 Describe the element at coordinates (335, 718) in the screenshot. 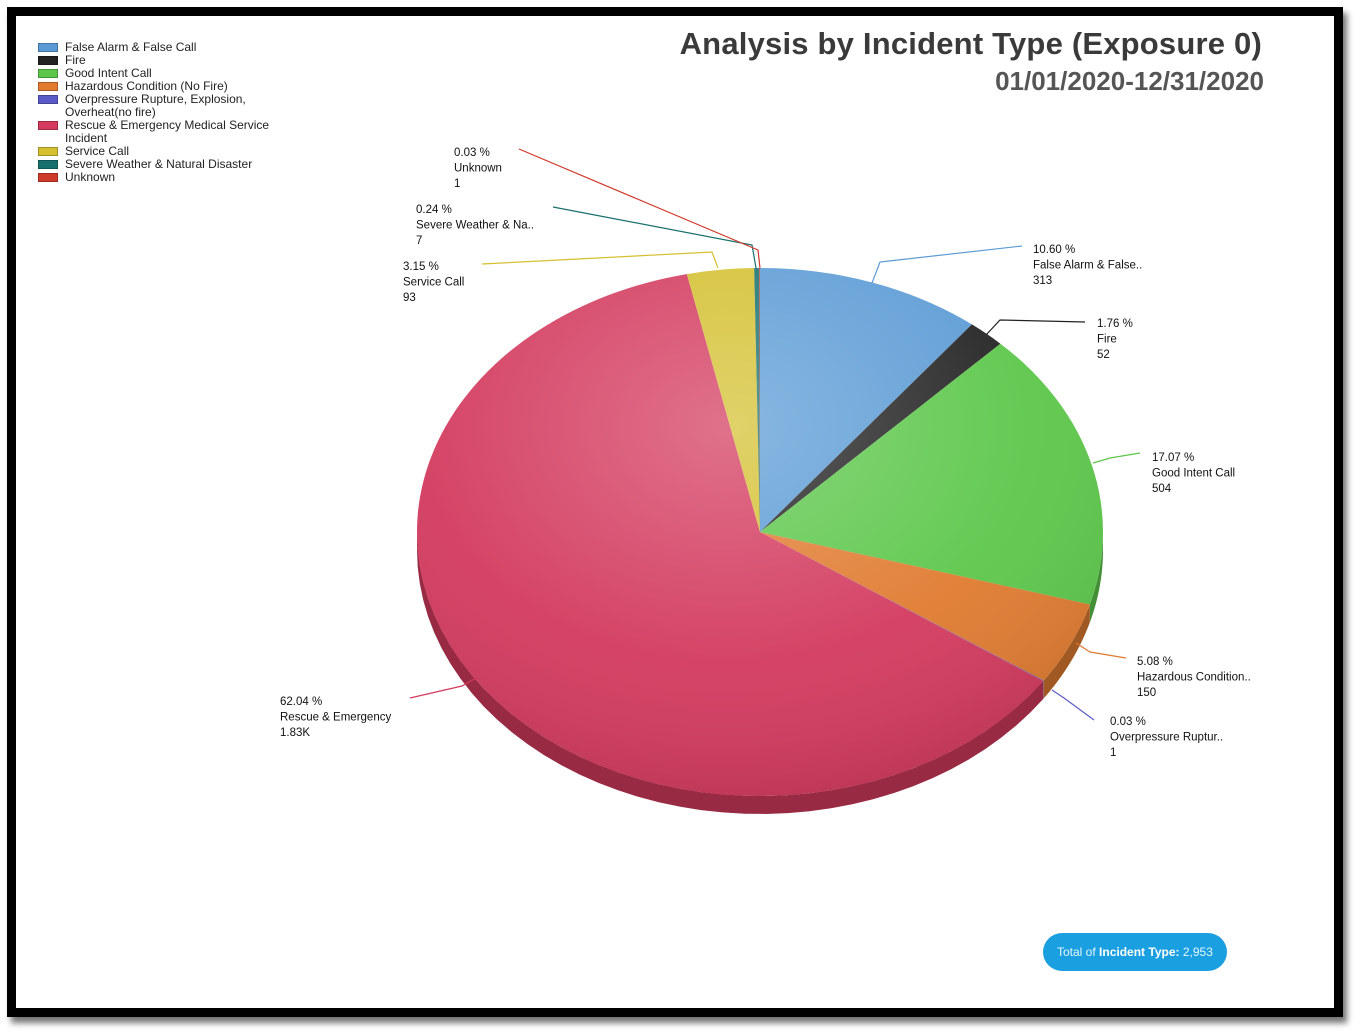

I see `data-label-name: Rescue & Emergency` at that location.